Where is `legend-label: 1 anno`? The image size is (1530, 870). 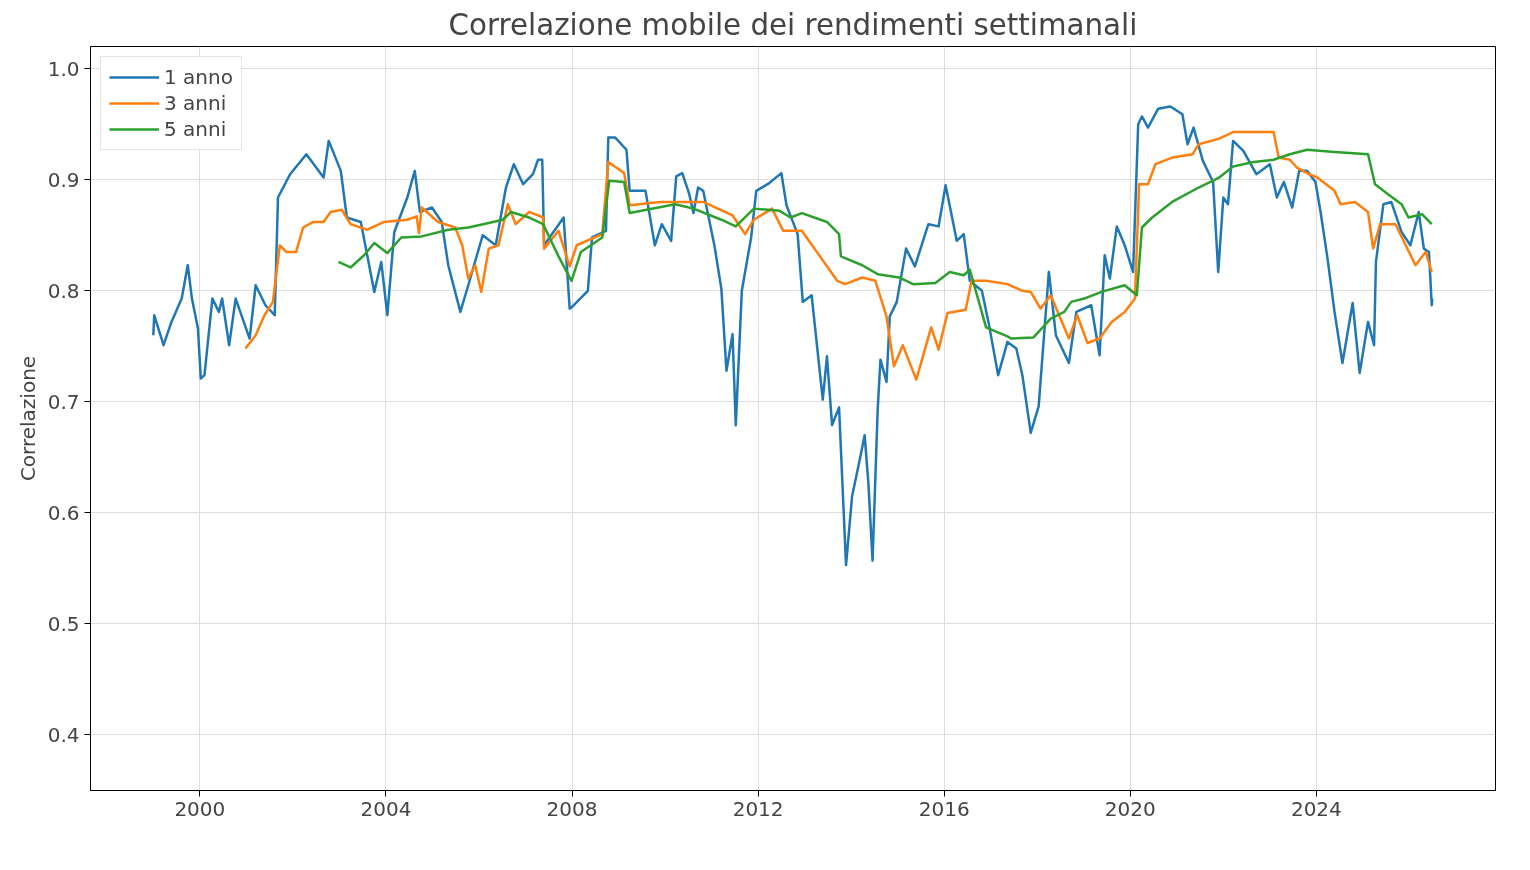
legend-label: 1 anno is located at coordinates (198, 77).